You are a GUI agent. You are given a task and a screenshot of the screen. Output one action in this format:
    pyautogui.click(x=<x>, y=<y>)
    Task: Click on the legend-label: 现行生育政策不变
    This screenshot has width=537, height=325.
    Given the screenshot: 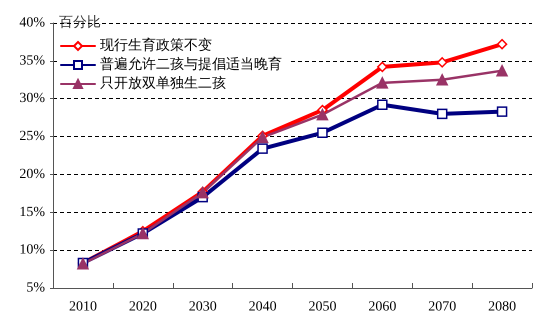 What is the action you would take?
    pyautogui.click(x=156, y=45)
    